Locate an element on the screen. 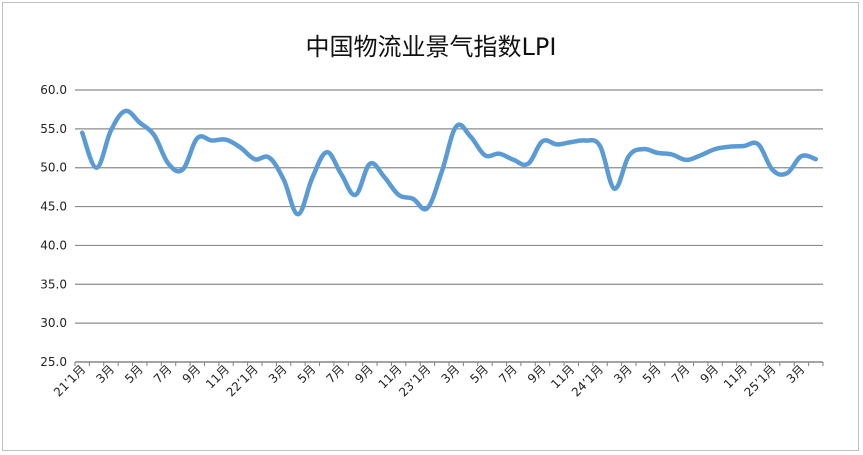 The image size is (863, 455). x-axis is located at coordinates (449, 363).